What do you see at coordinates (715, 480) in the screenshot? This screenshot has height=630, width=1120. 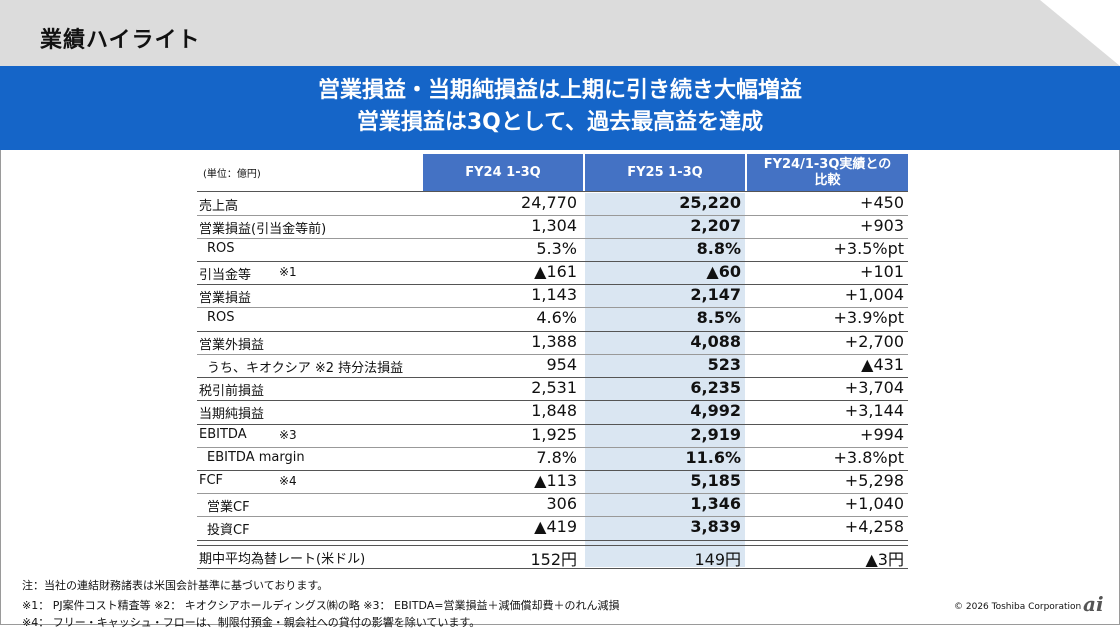 I see `value-fy25: 5,185` at bounding box center [715, 480].